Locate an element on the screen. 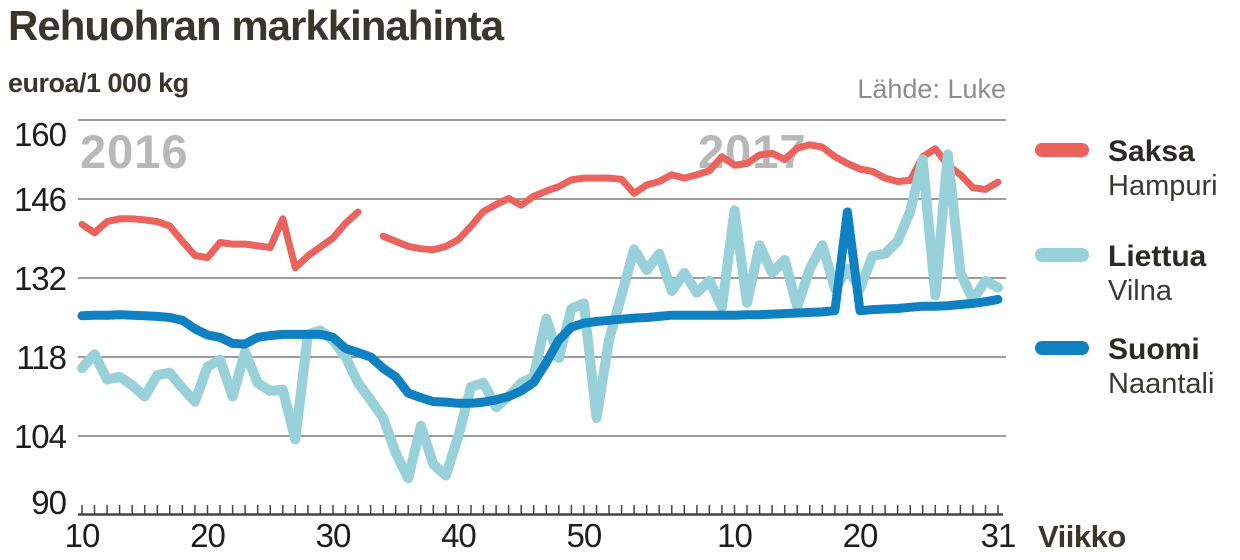 The width and height of the screenshot is (1240, 560). legend-series-name: Suomi is located at coordinates (1154, 349).